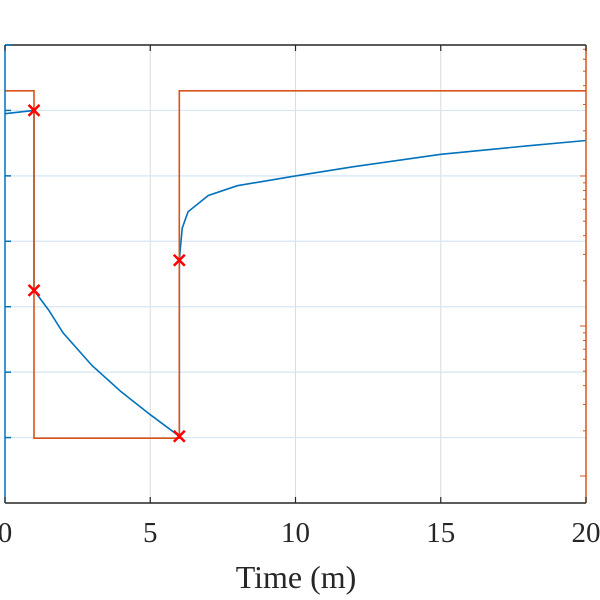 This screenshot has height=600, width=600. What do you see at coordinates (440, 533) in the screenshot?
I see `x-tick-label: 15` at bounding box center [440, 533].